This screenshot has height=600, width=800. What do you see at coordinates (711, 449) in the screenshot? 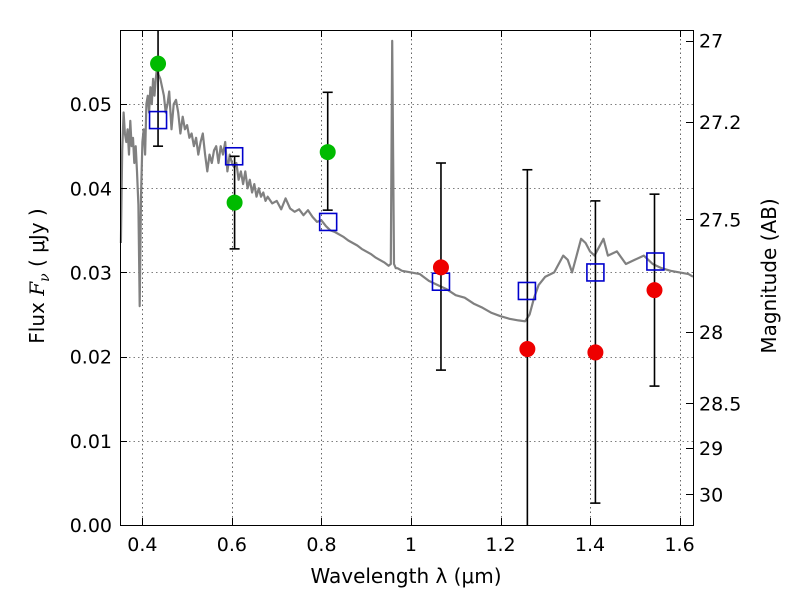
I see `y2-tick-label: 29` at bounding box center [711, 449].